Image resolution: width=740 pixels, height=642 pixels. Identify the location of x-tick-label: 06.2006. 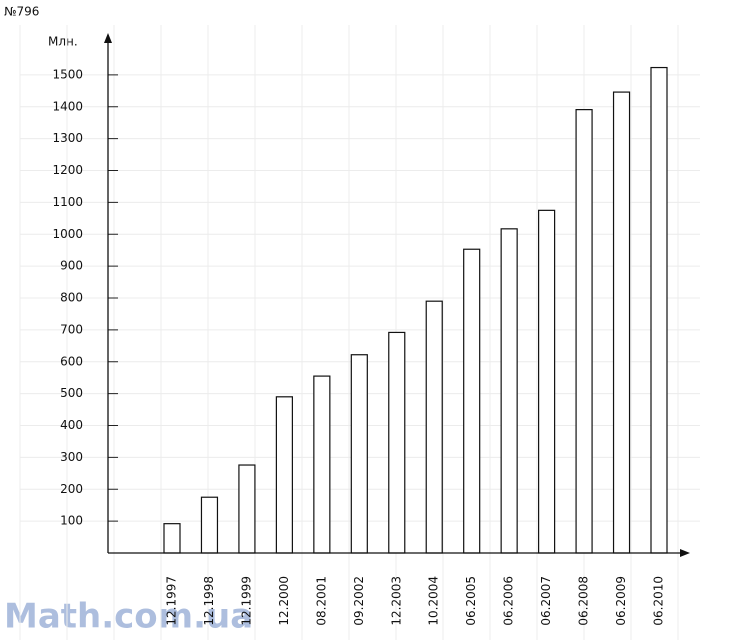
(509, 601).